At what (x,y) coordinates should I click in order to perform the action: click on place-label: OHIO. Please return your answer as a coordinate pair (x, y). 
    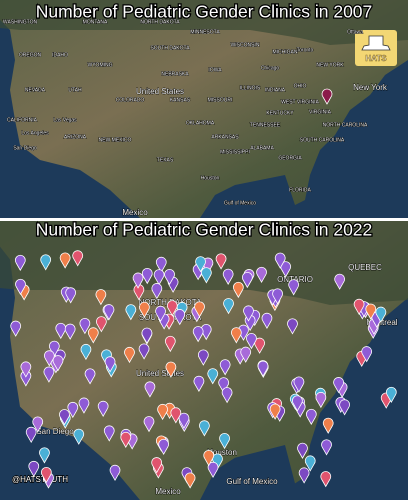
    Looking at the image, I should click on (300, 86).